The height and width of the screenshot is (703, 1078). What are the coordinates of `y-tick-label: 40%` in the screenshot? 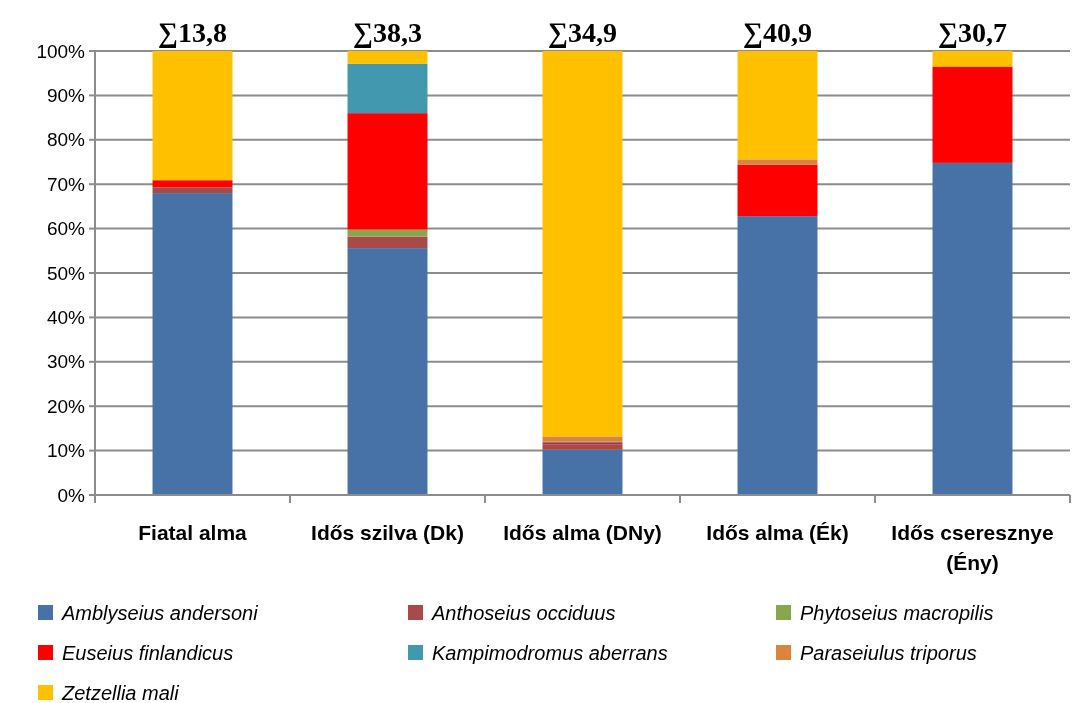 It's located at (66, 318).